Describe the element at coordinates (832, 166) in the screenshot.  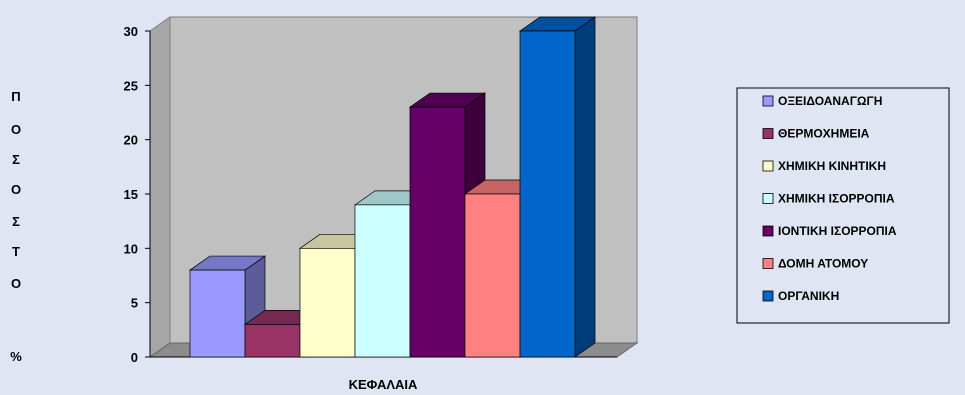
I see `legend-label-3: ΧΗΜΙΚΗ ΚΙΝΗΤΙΚΗ` at that location.